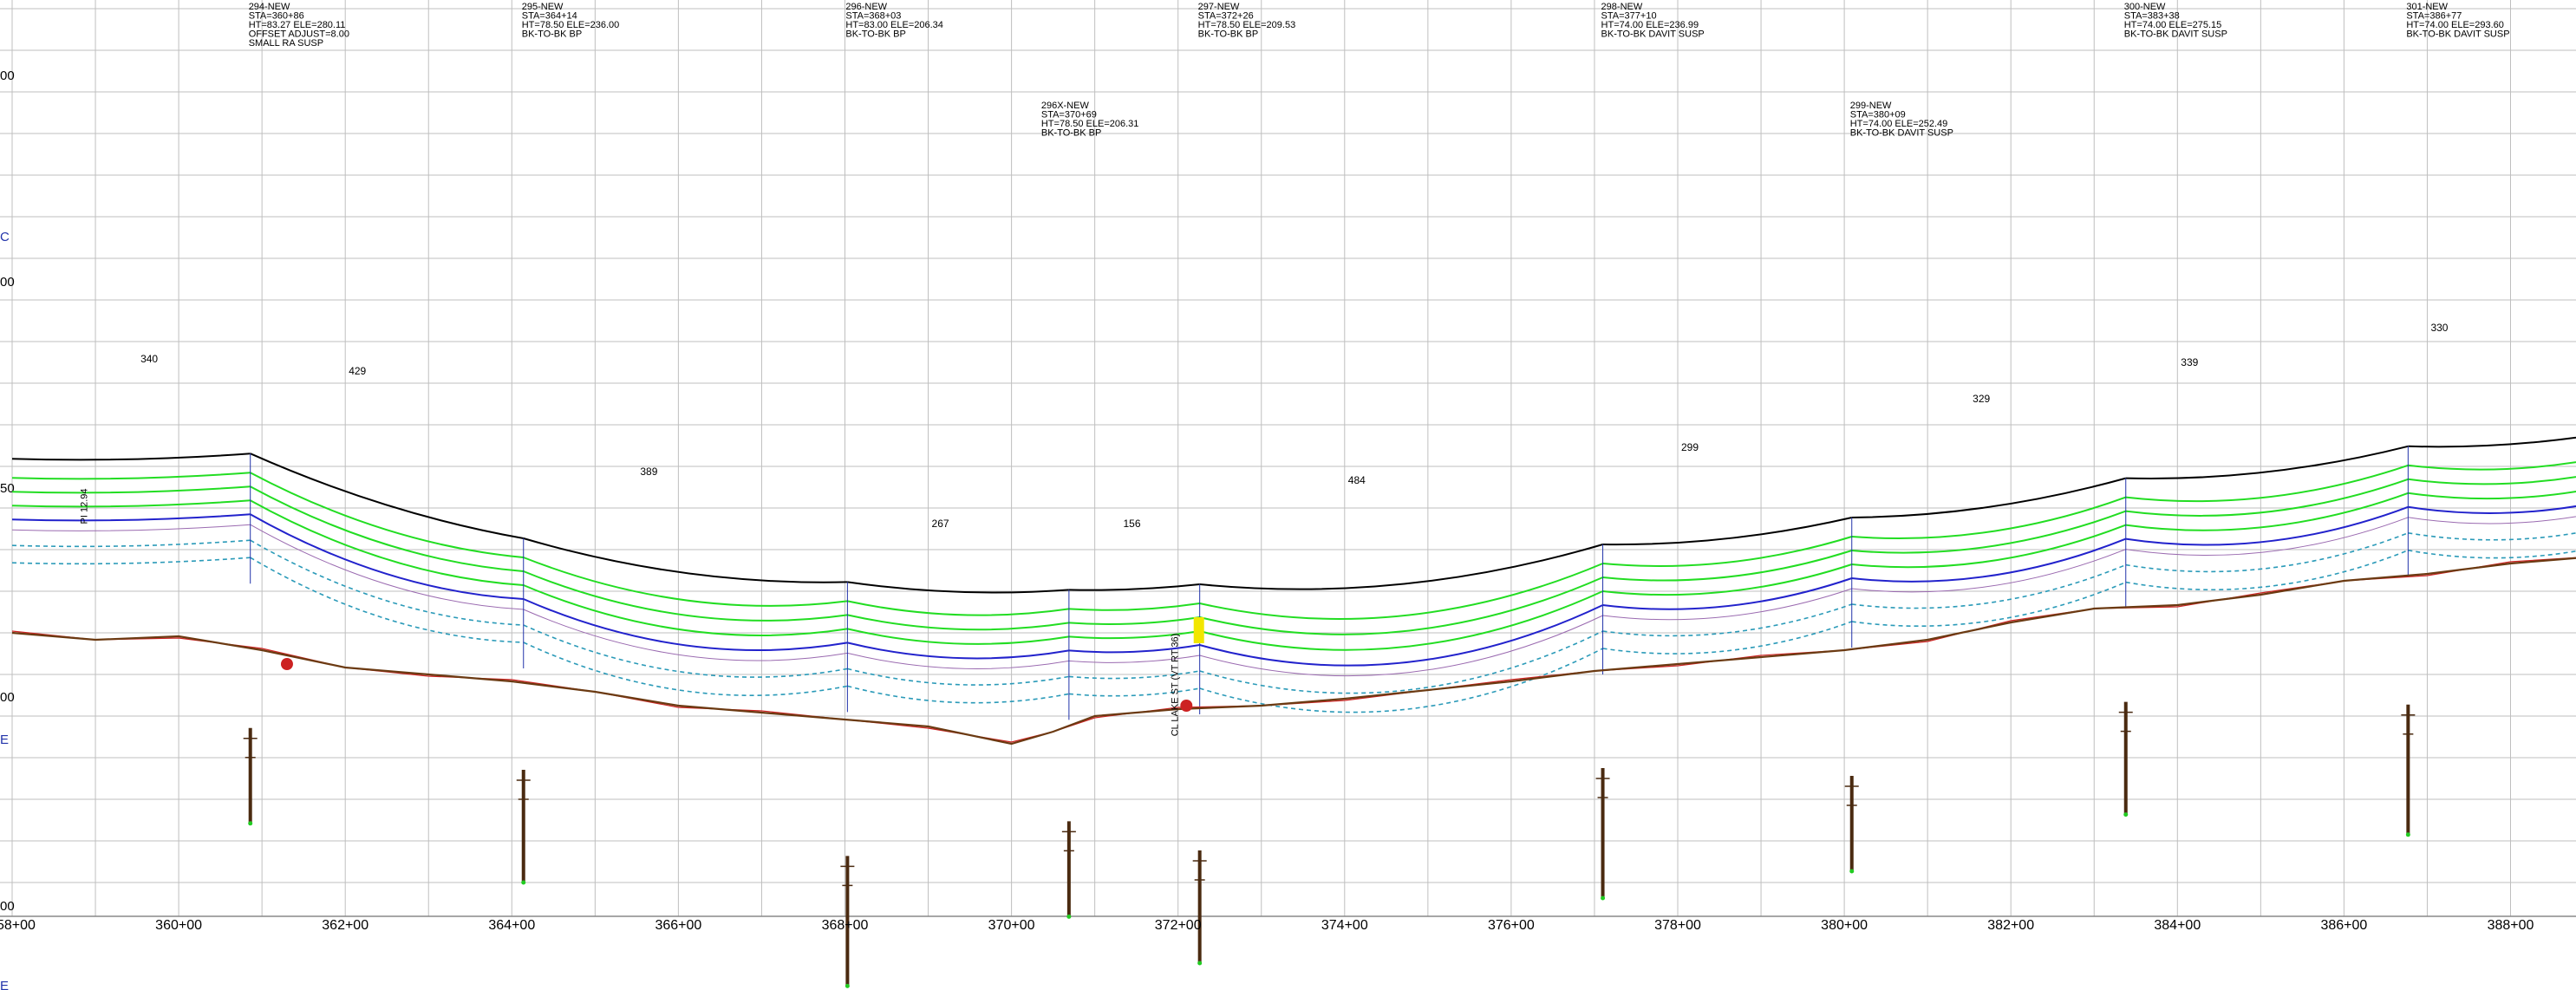 This screenshot has width=2576, height=990. I want to click on structure-label-line: 300-NEW, so click(2145, 7).